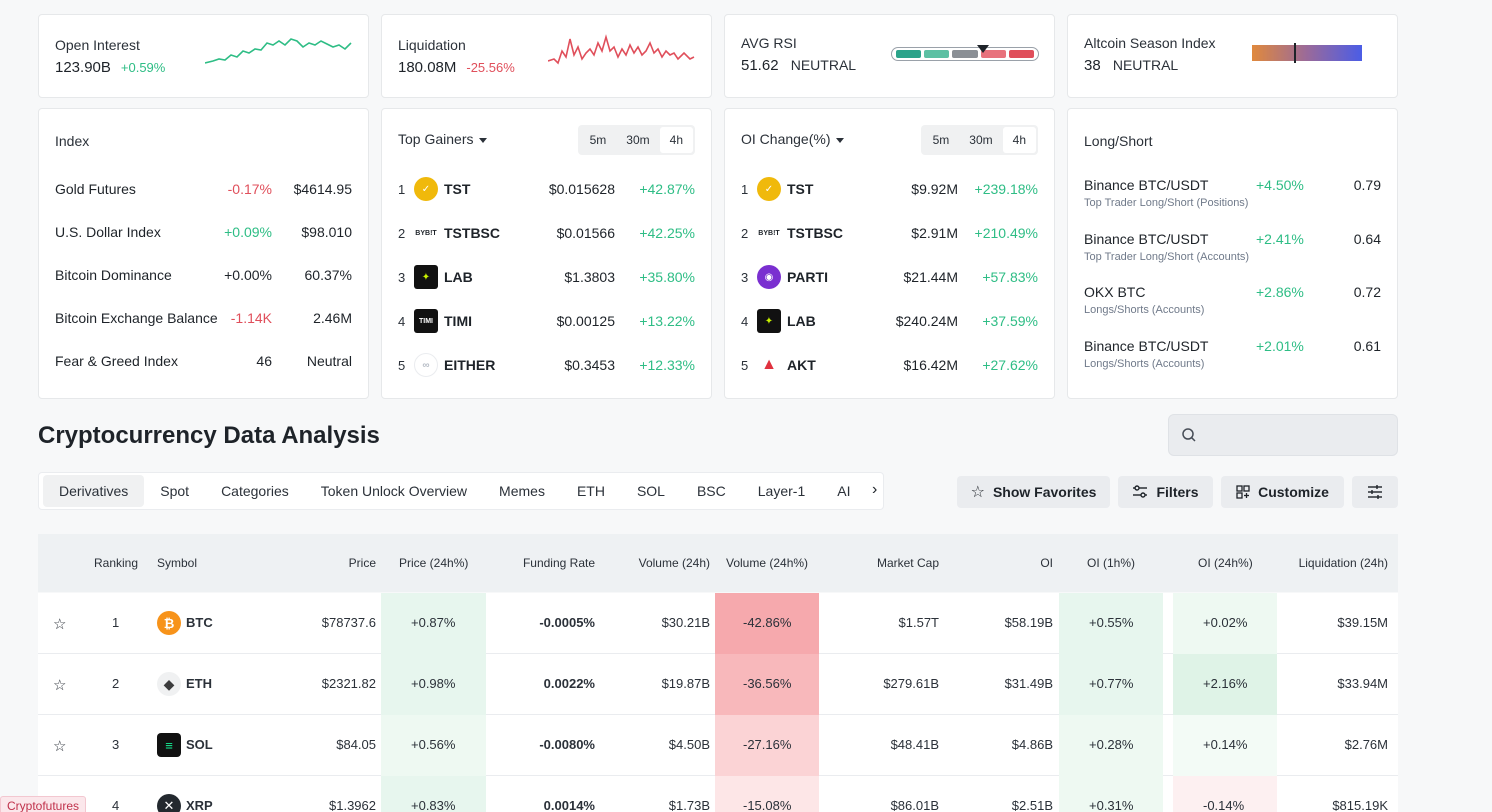 This screenshot has width=1492, height=812. What do you see at coordinates (362, 563) in the screenshot?
I see `col-price: Price` at bounding box center [362, 563].